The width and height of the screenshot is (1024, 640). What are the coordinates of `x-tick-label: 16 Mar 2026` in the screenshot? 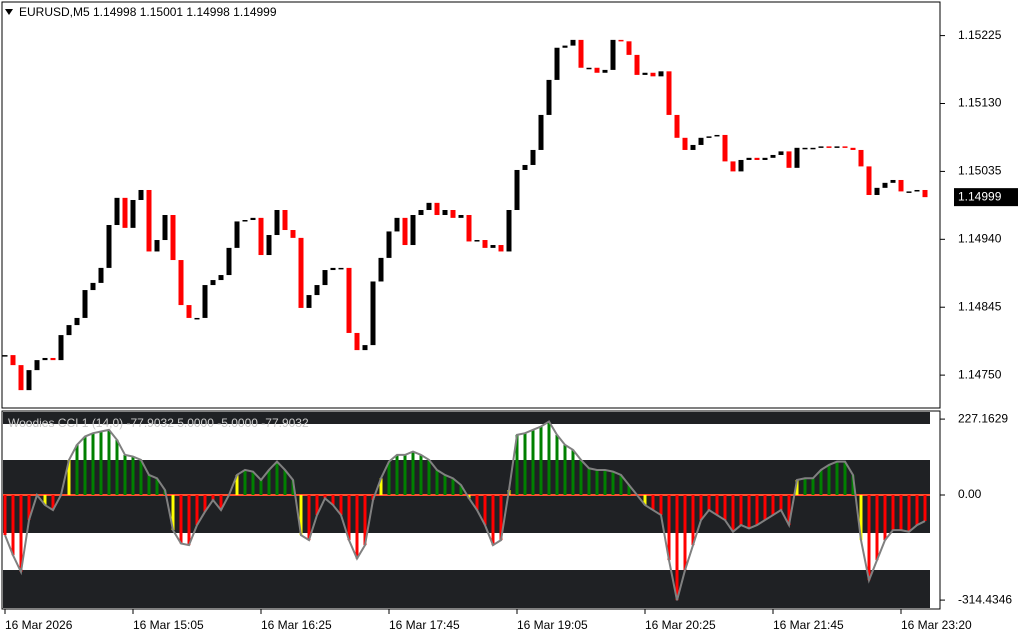 It's located at (39, 625).